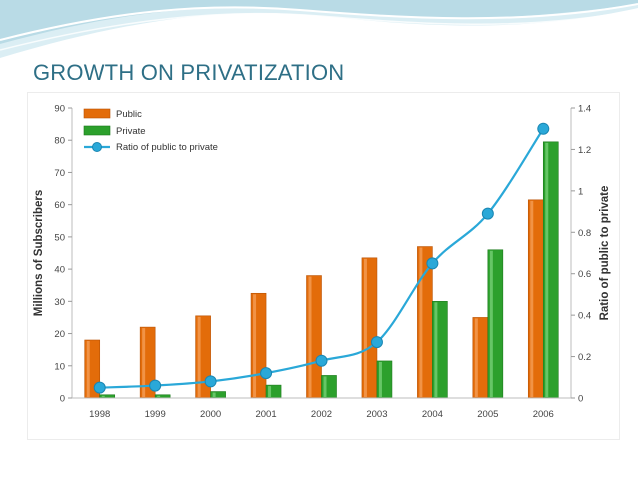 Image resolution: width=638 pixels, height=479 pixels. I want to click on left-tick-label: 0, so click(62, 399).